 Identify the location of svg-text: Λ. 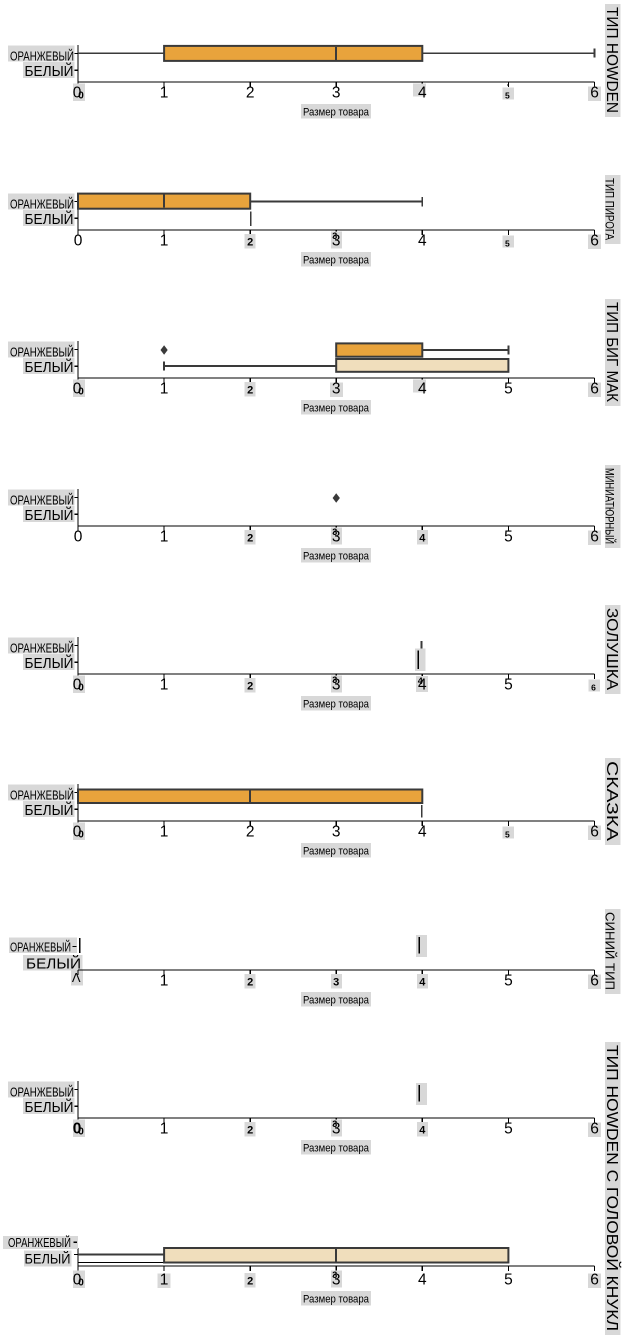
(76, 977).